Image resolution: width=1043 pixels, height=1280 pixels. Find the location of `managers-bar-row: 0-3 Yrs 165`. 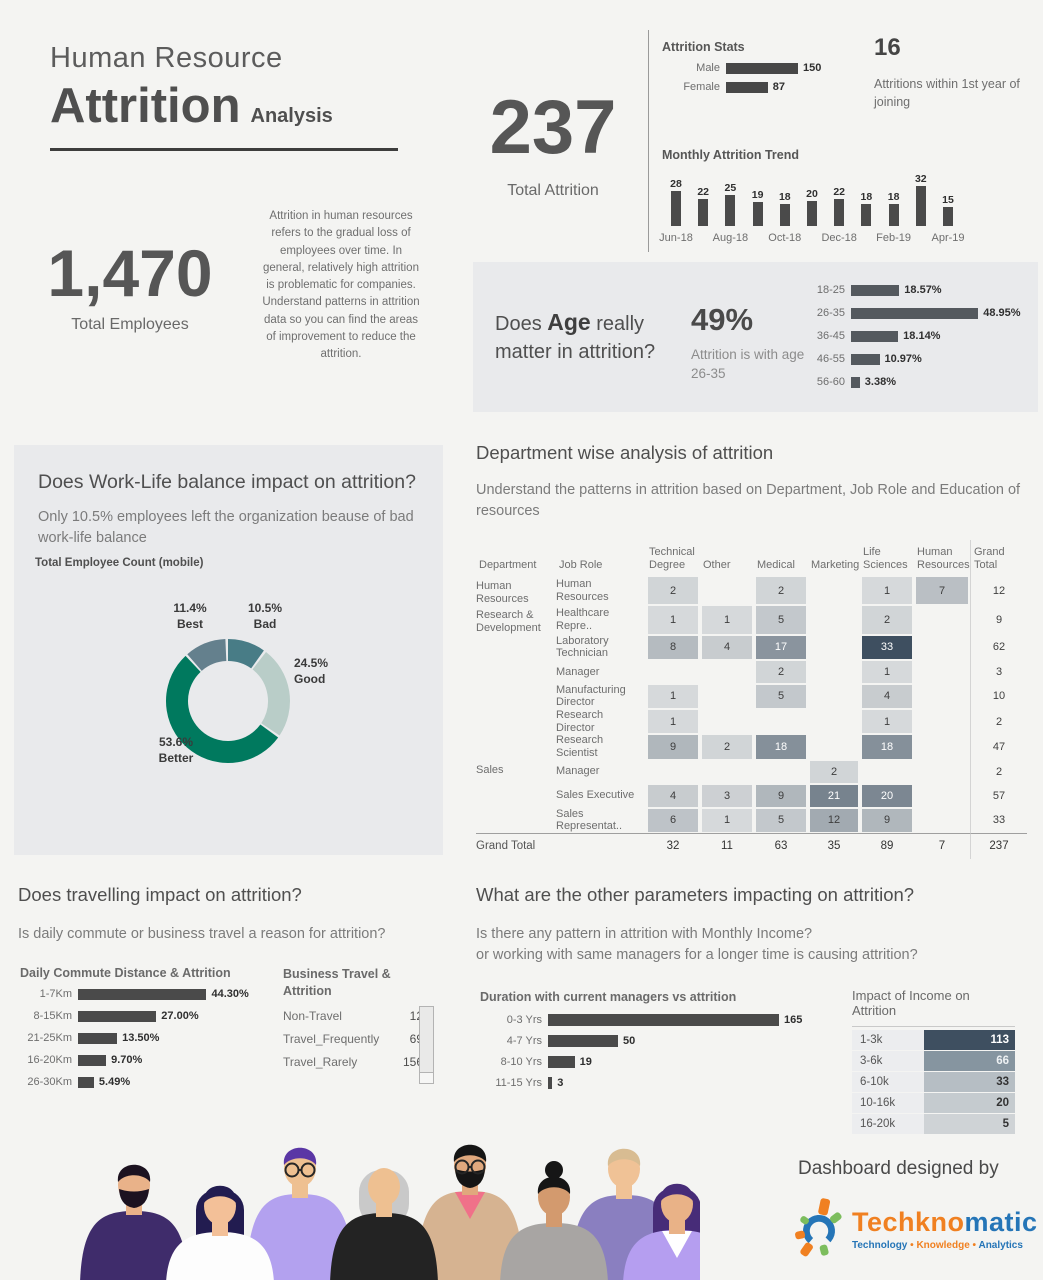

managers-bar-row: 0-3 Yrs 165 is located at coordinates (650, 1020).